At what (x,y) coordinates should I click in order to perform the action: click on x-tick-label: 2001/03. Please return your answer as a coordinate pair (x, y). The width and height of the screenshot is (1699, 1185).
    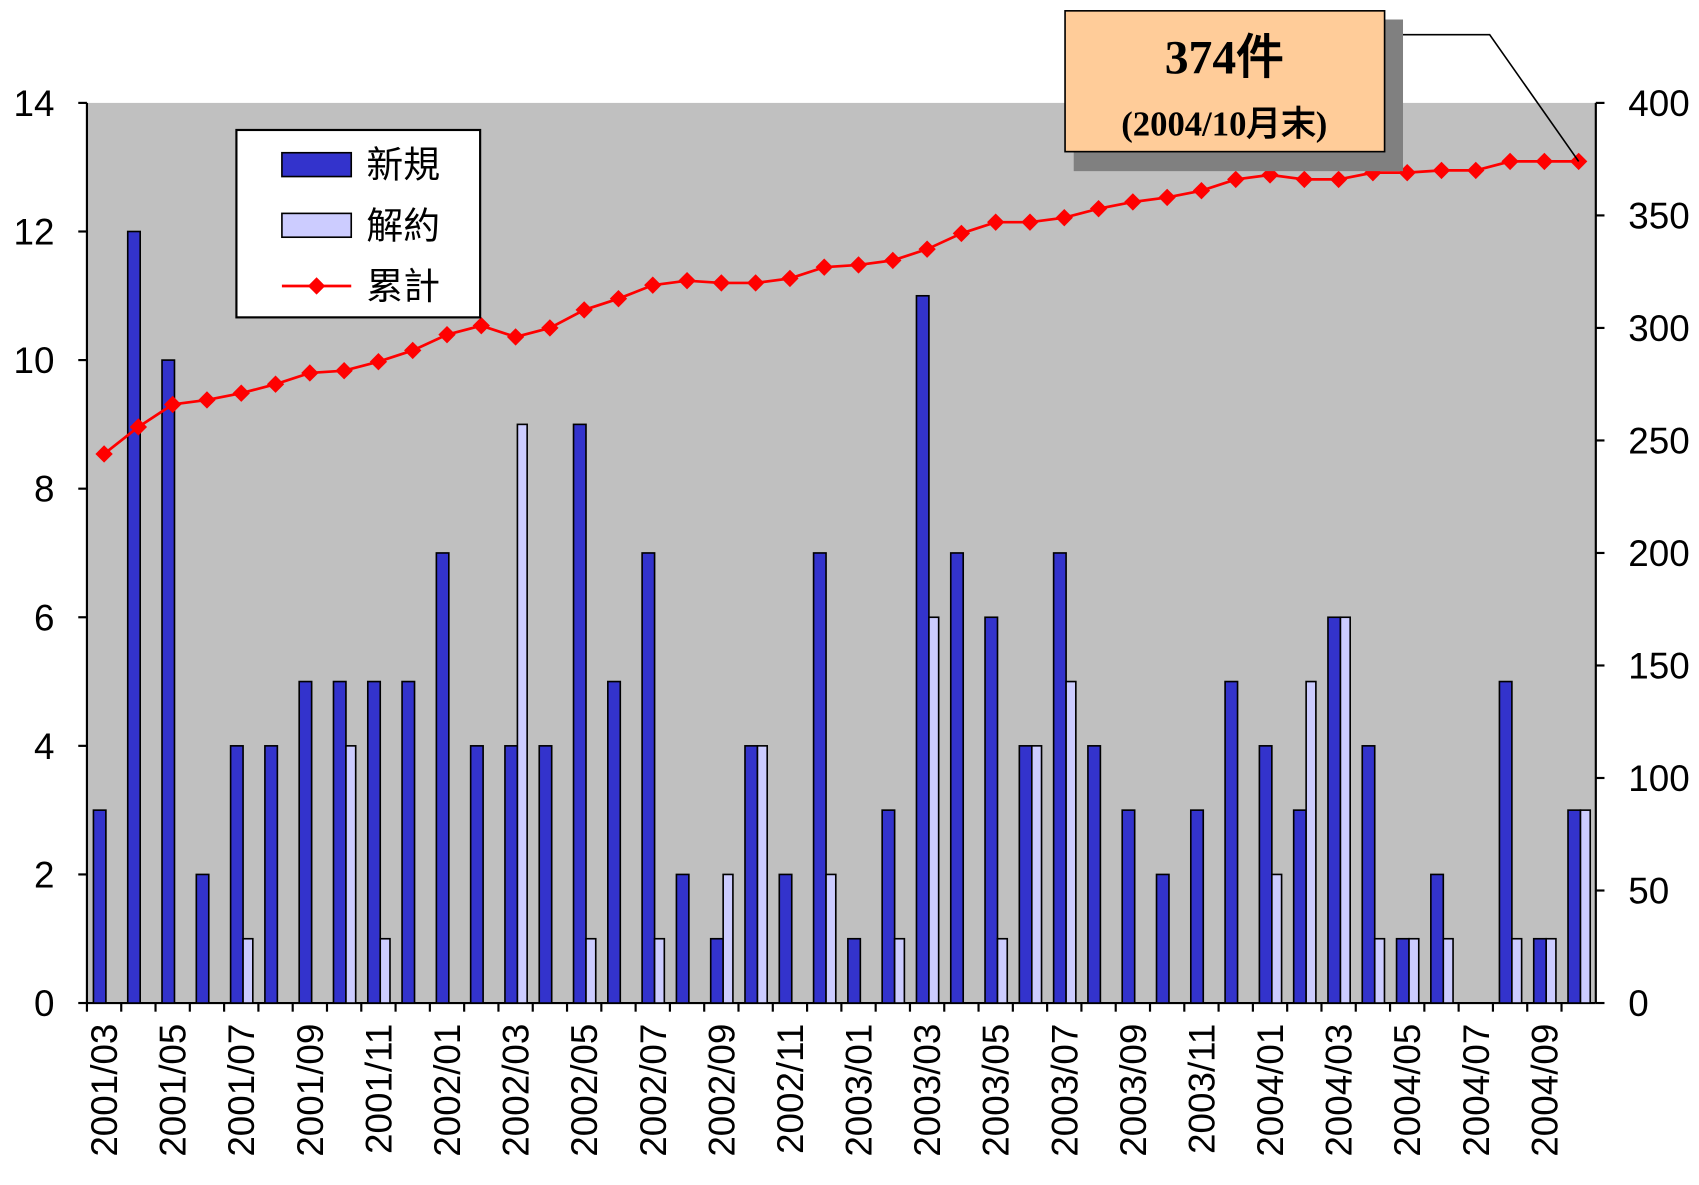
    Looking at the image, I should click on (104, 1090).